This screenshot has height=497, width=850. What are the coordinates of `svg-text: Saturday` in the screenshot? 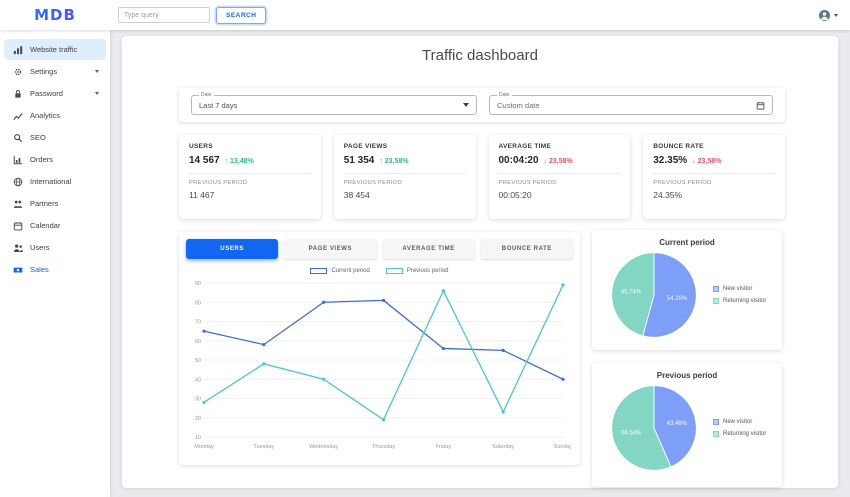 It's located at (503, 447).